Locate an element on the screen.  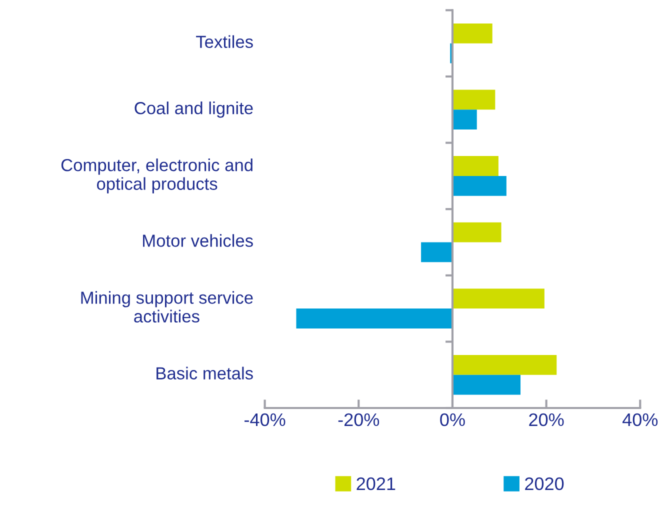
x-tick-label: -40% is located at coordinates (265, 419).